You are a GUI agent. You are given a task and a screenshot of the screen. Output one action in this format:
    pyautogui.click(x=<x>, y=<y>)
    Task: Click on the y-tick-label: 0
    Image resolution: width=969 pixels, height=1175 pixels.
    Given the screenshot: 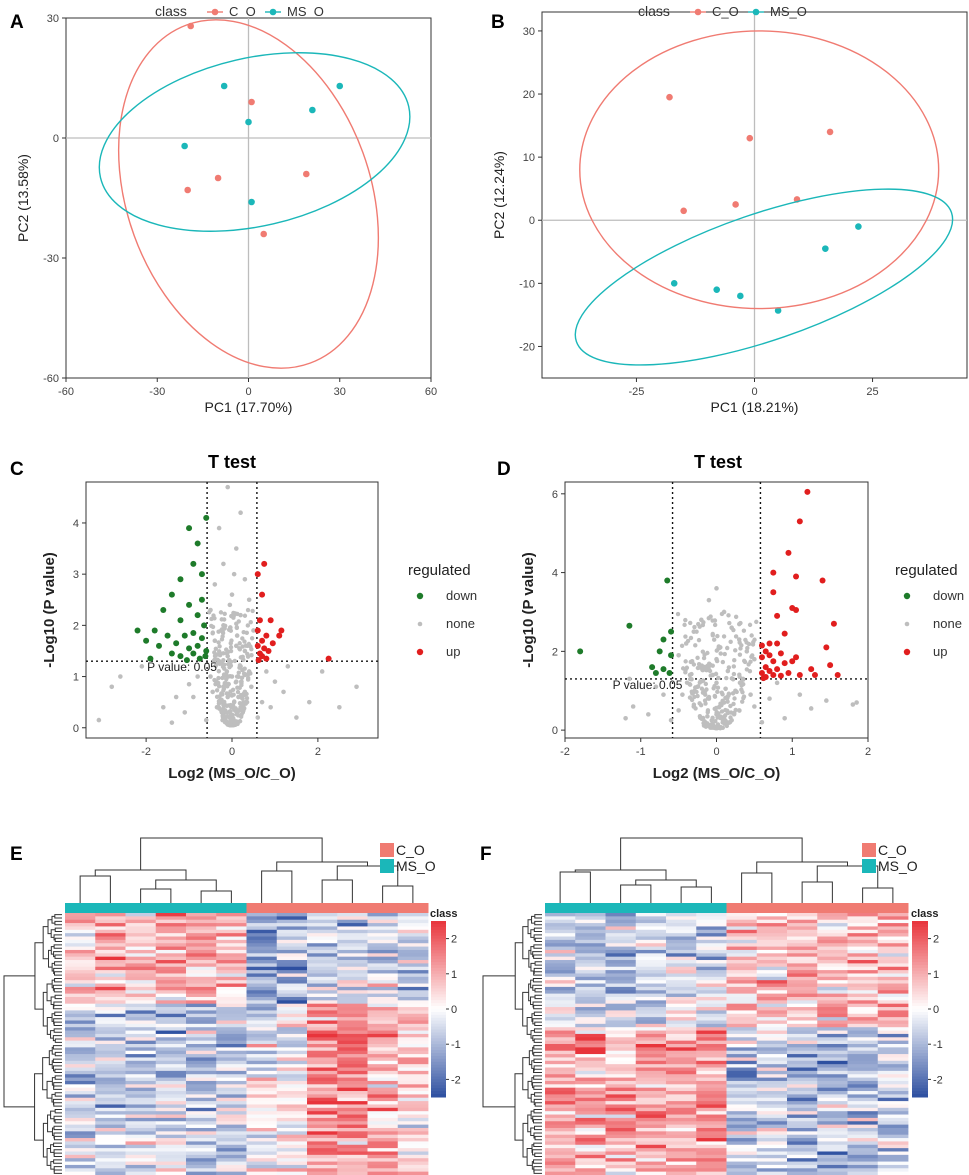 What is the action you would take?
    pyautogui.click(x=532, y=221)
    